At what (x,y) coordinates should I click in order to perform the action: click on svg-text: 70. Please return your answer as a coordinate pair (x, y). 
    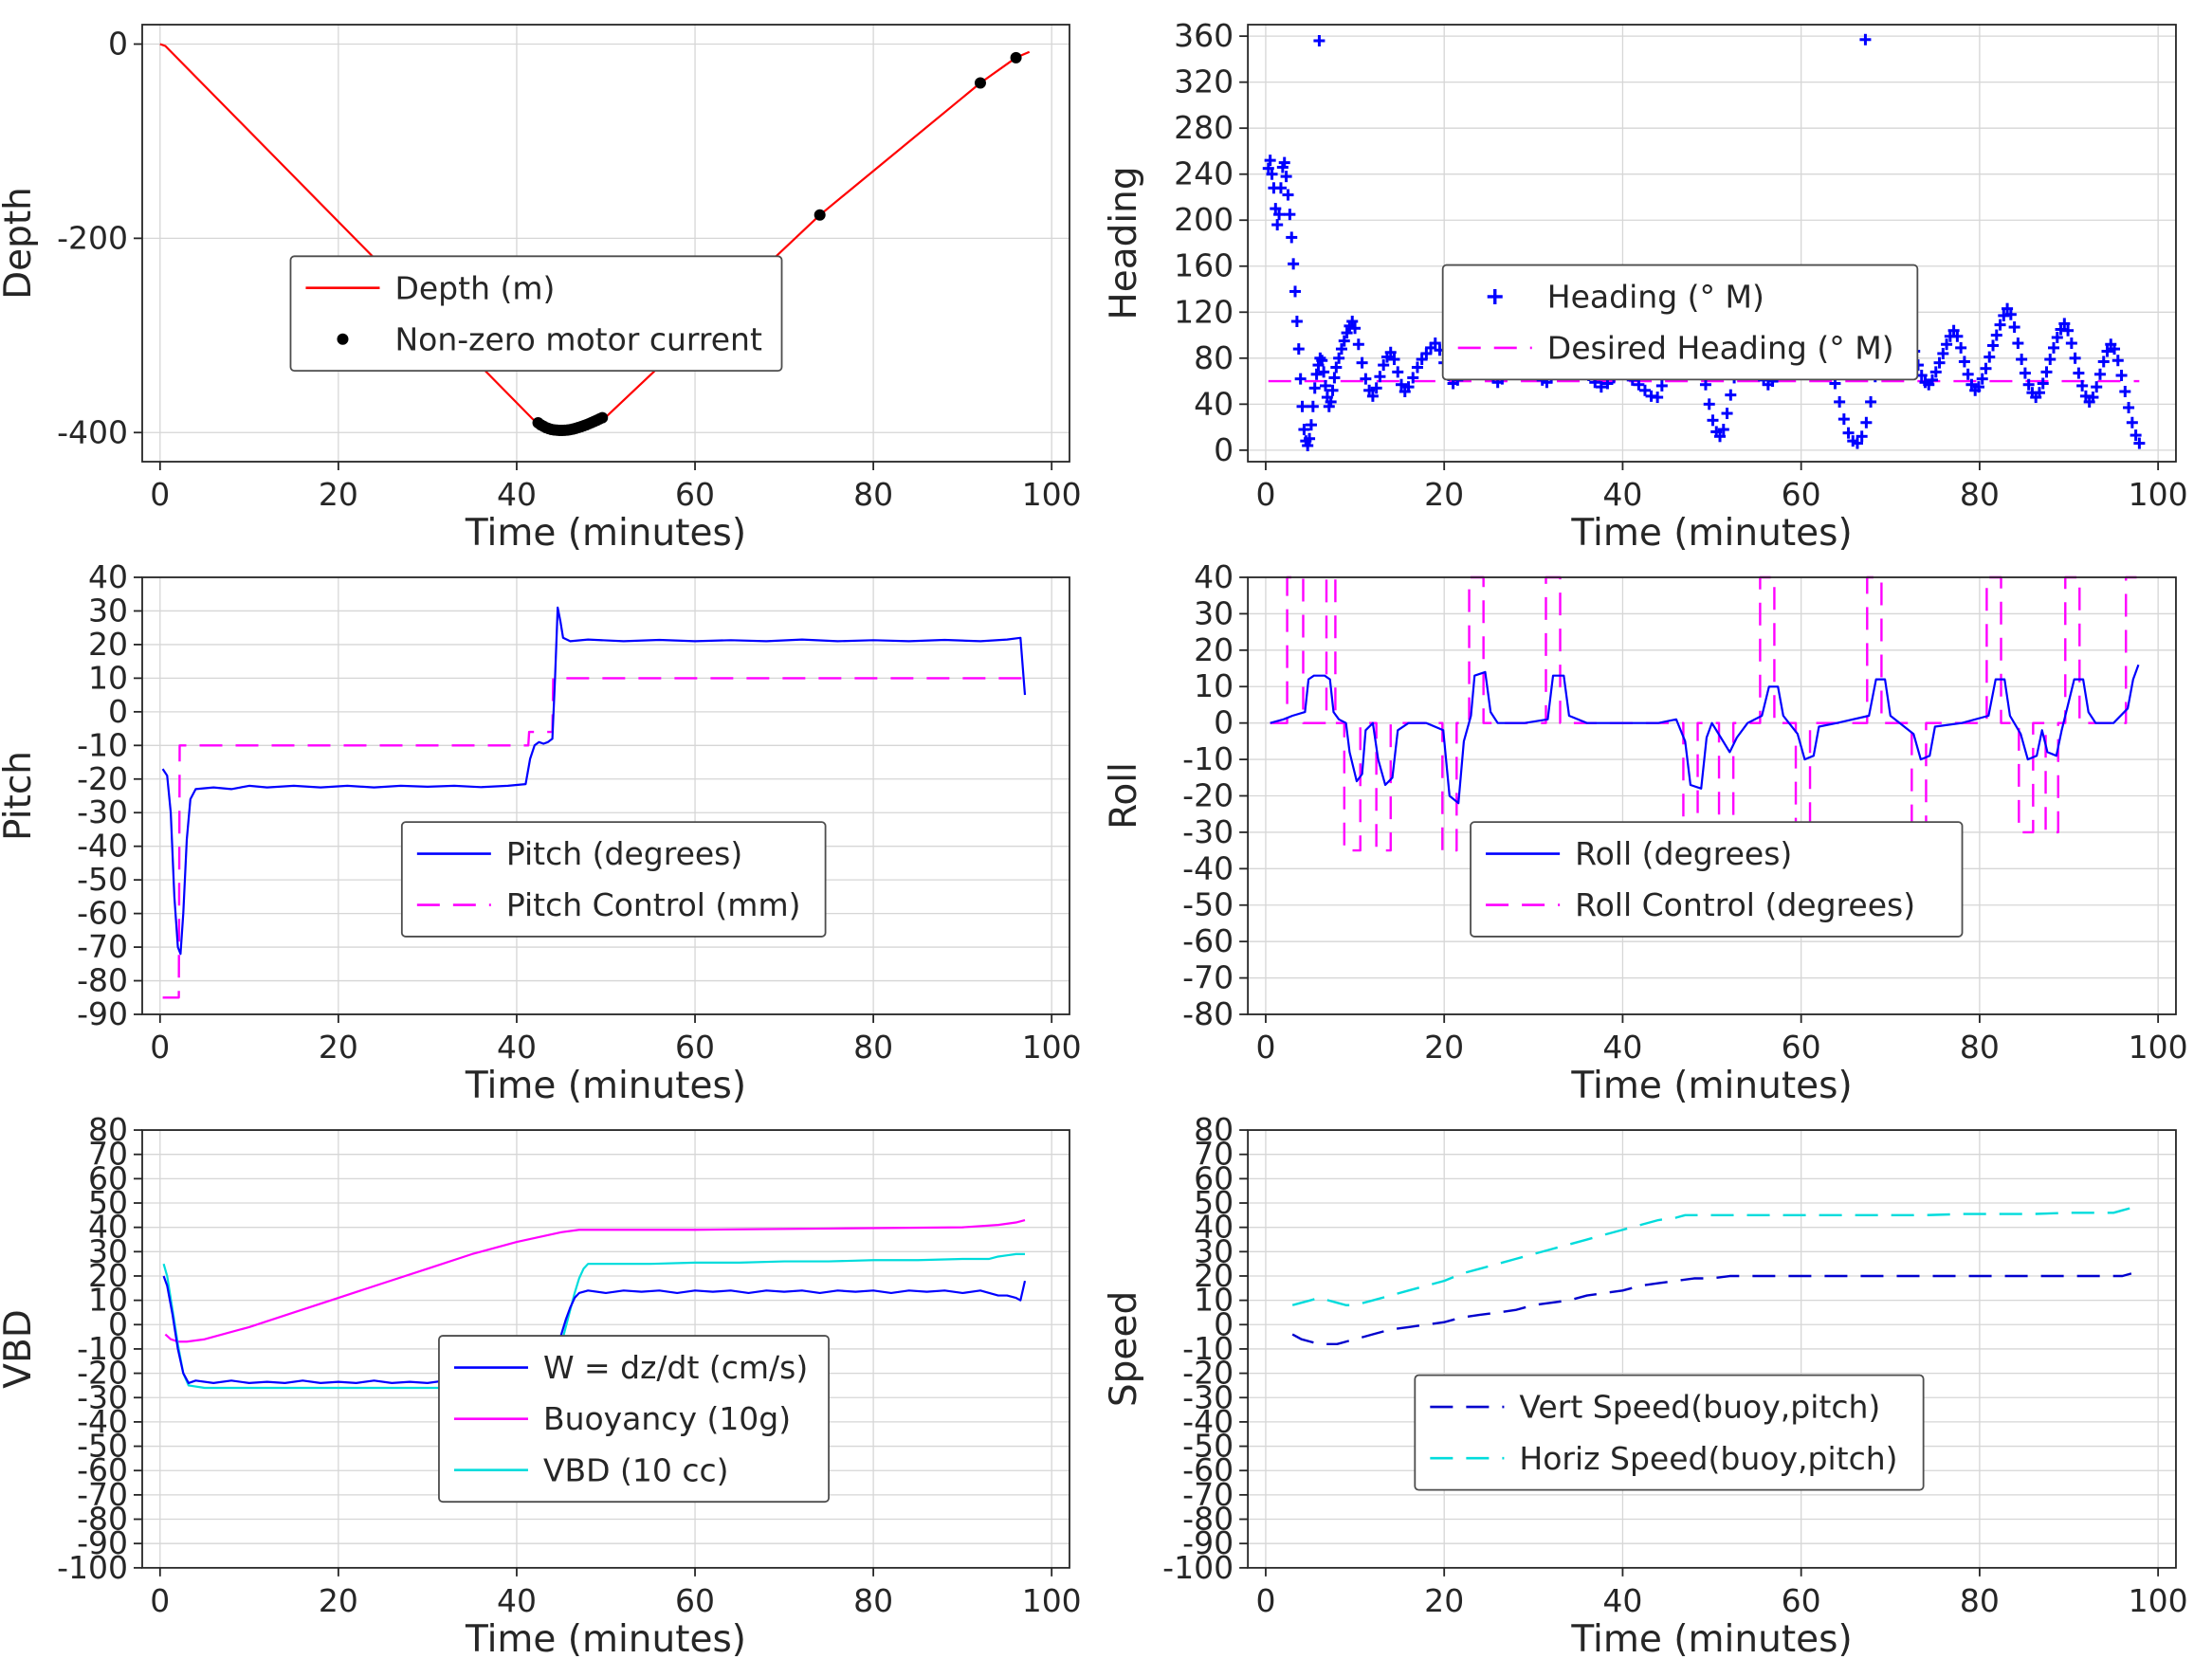
    Looking at the image, I should click on (108, 1154).